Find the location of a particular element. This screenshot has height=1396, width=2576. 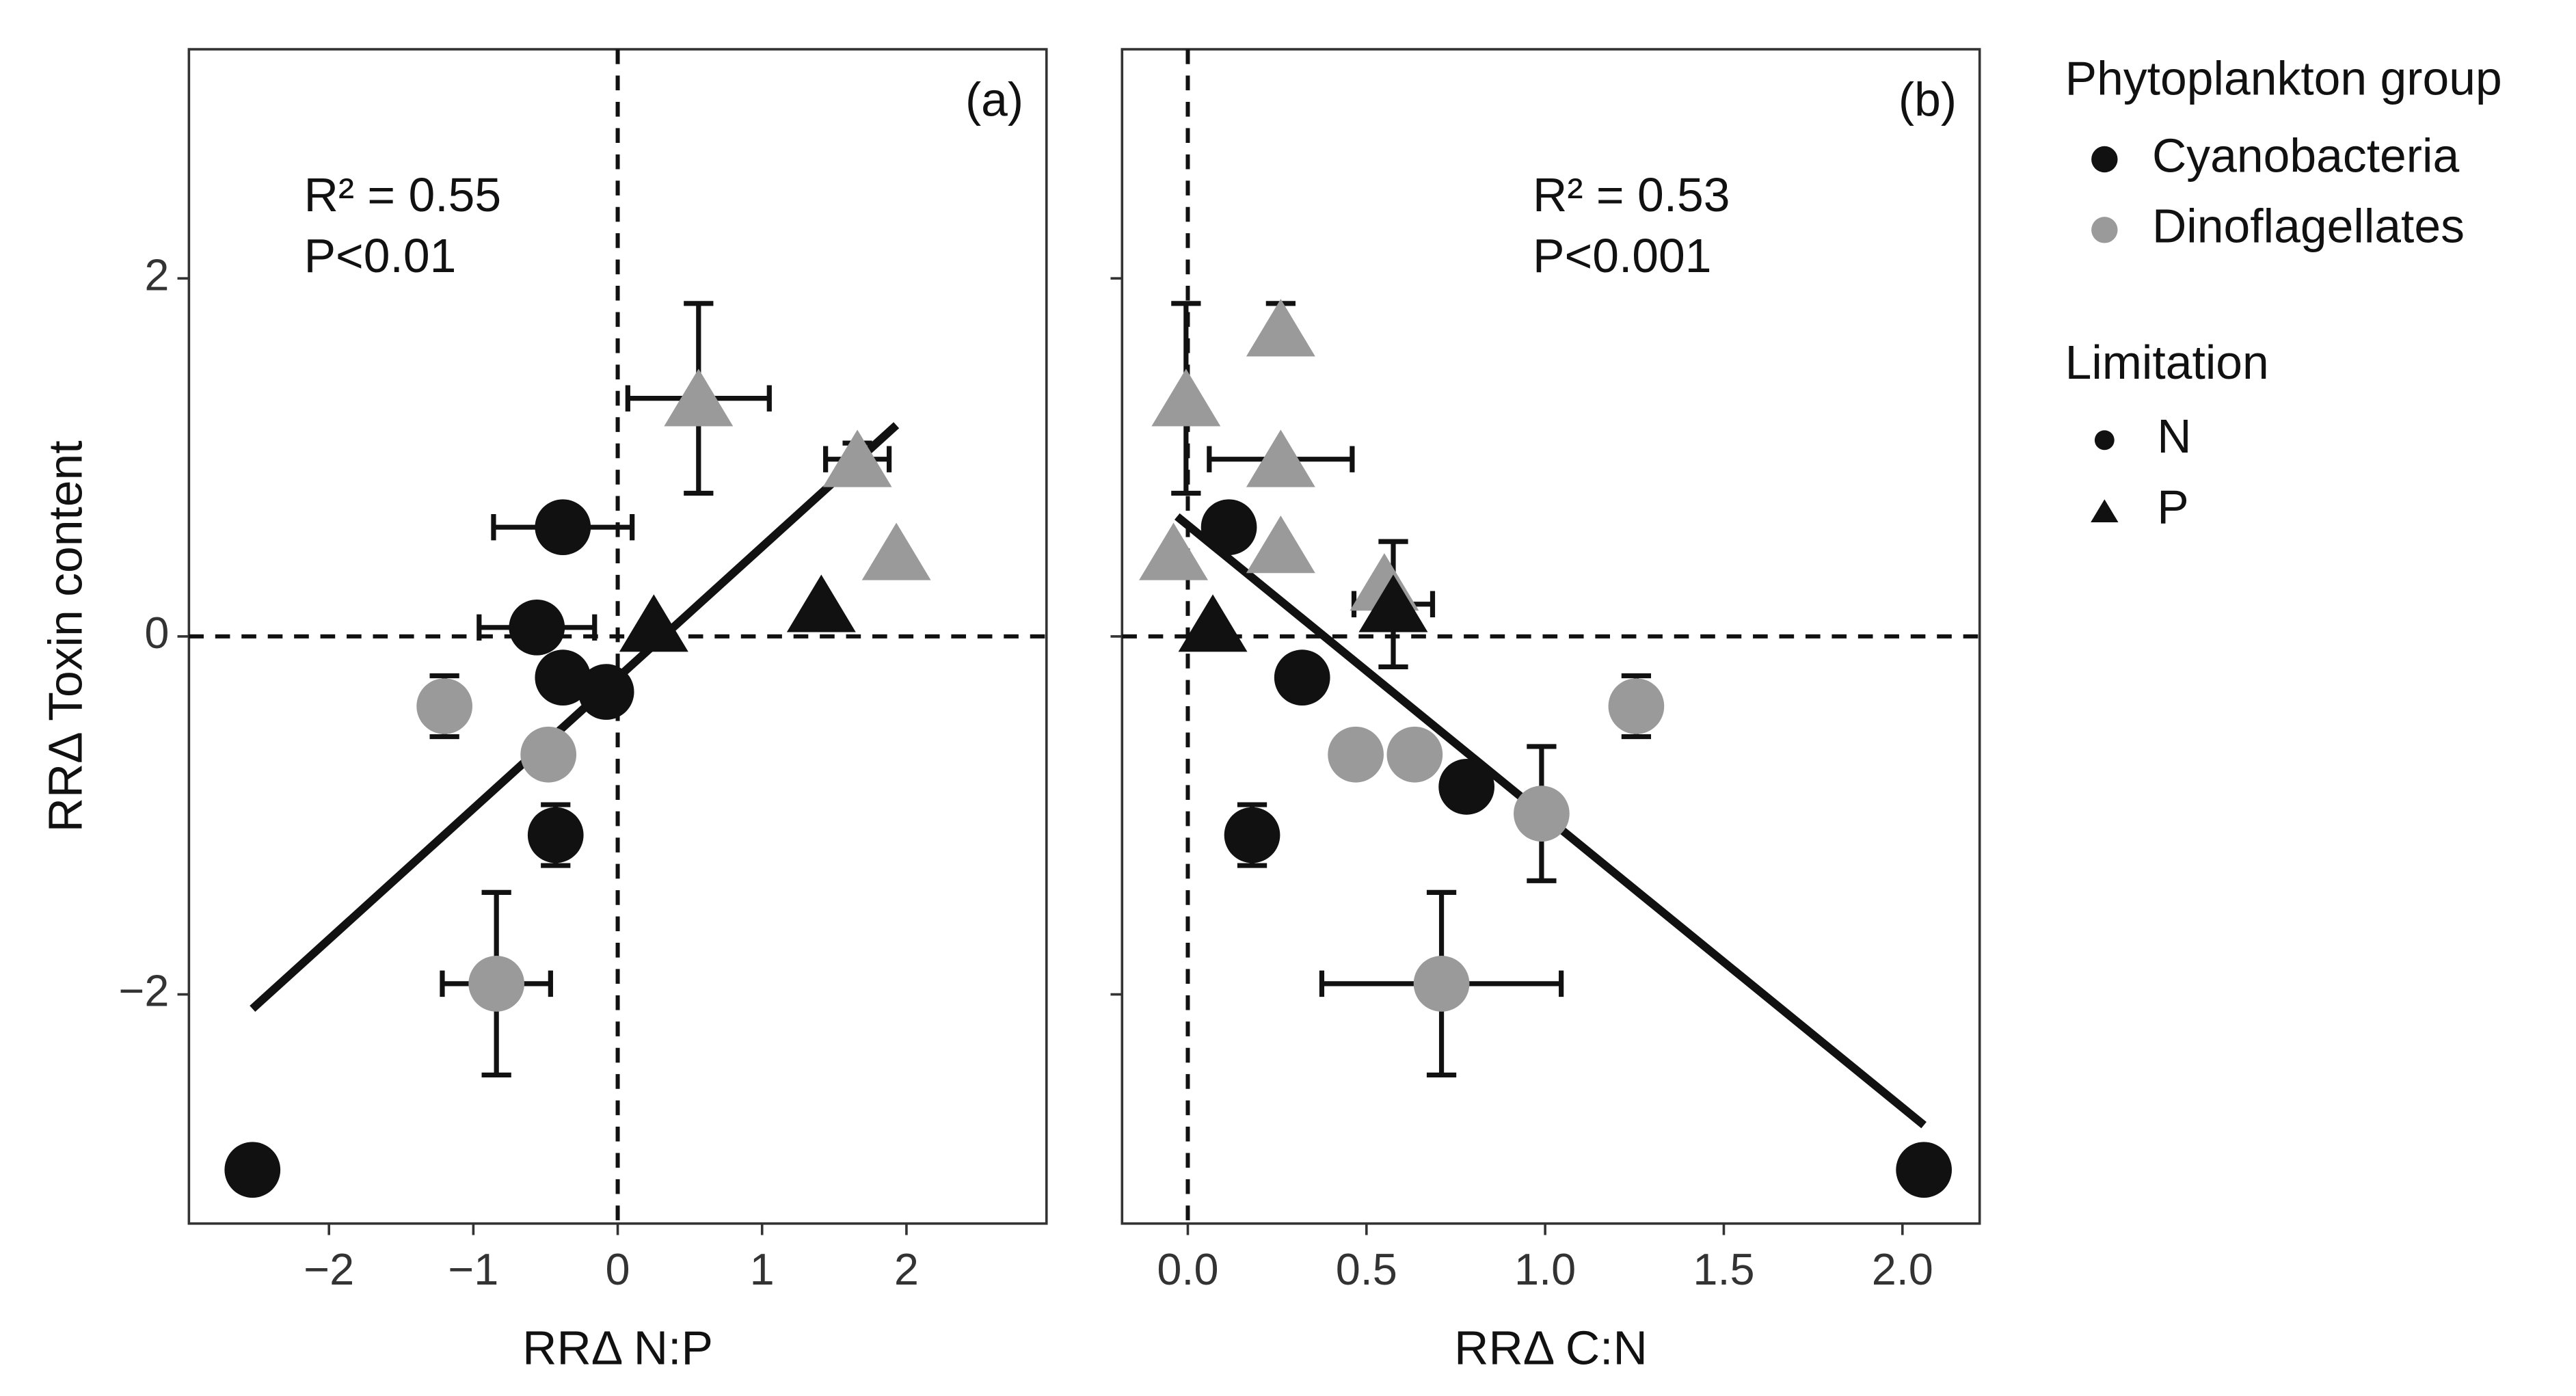

y-tick-label: 2 is located at coordinates (156, 274).